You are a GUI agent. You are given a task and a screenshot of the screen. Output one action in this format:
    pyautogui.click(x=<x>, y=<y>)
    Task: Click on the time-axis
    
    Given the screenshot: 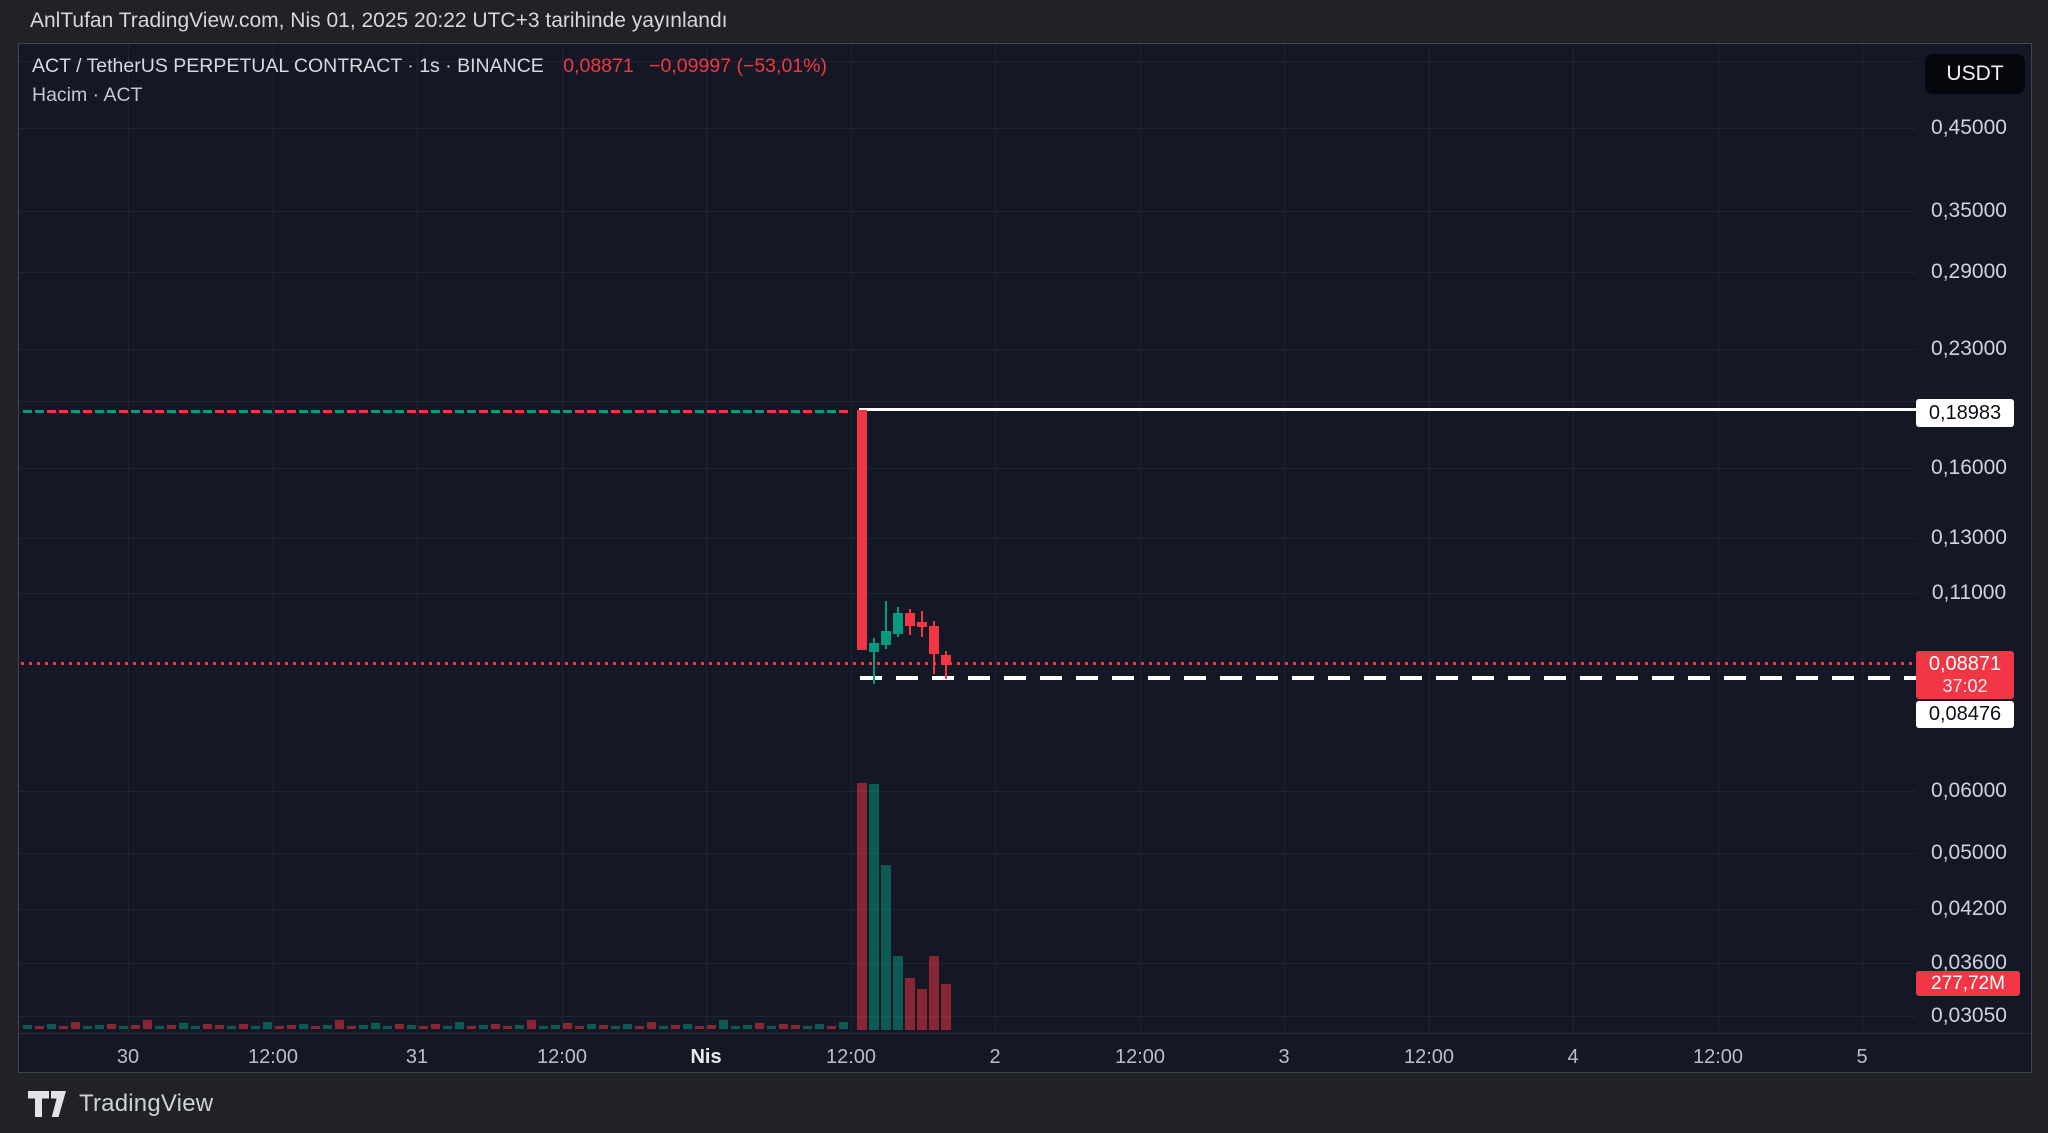 What is the action you would take?
    pyautogui.click(x=1025, y=1052)
    